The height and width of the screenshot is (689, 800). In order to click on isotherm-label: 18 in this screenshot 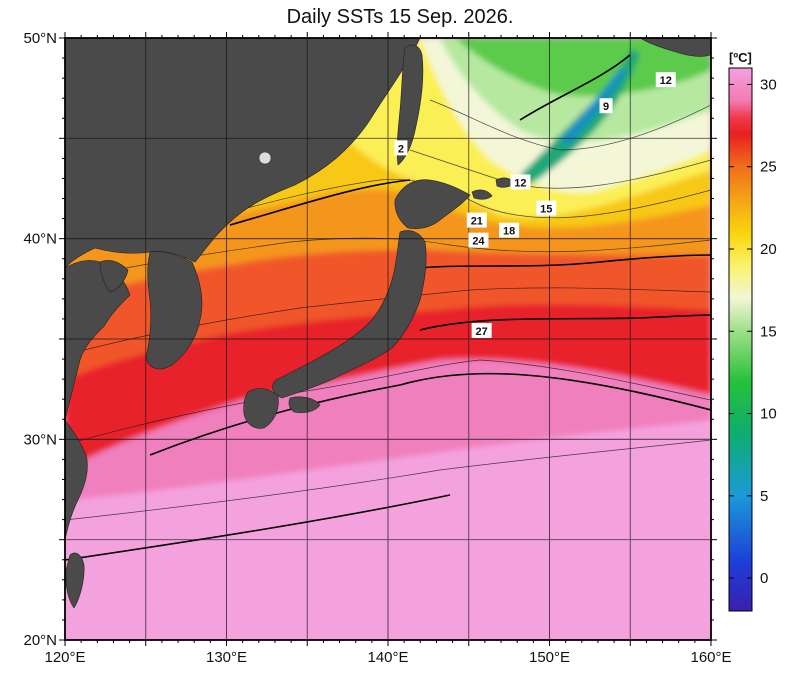, I will do `click(509, 230)`.